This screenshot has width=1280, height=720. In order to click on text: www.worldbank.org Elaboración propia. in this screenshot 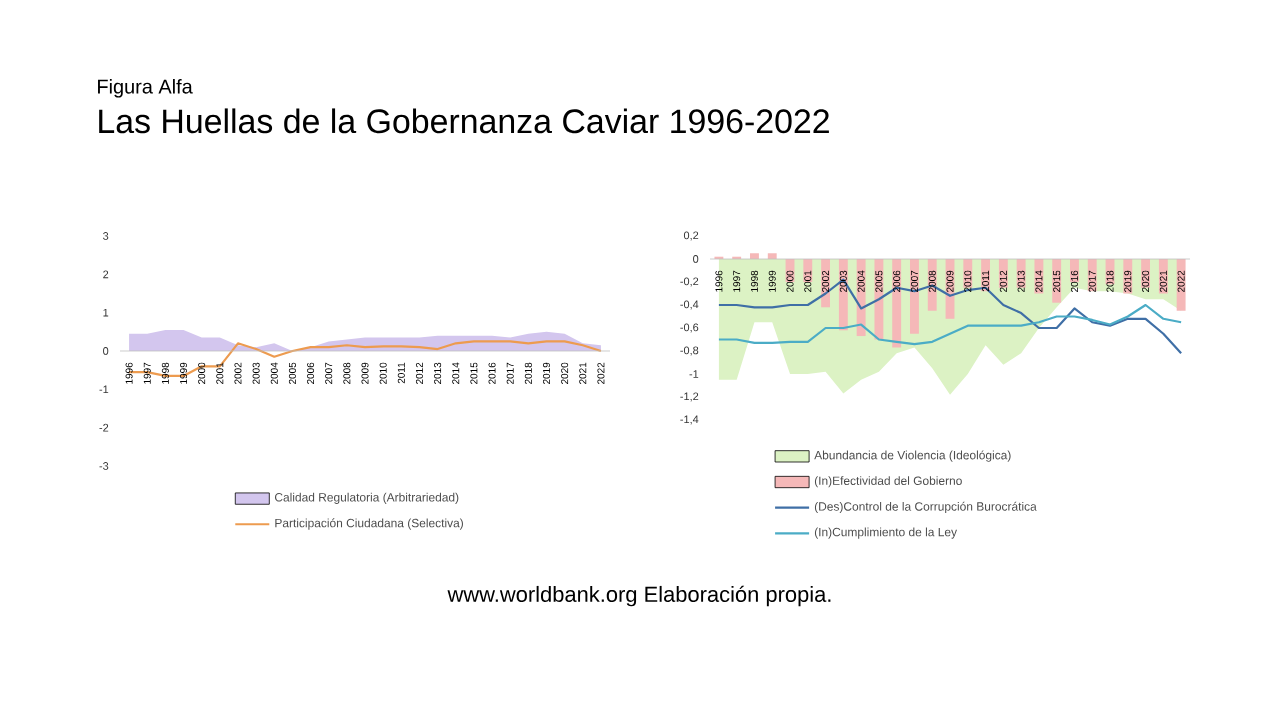, I will do `click(639, 596)`.